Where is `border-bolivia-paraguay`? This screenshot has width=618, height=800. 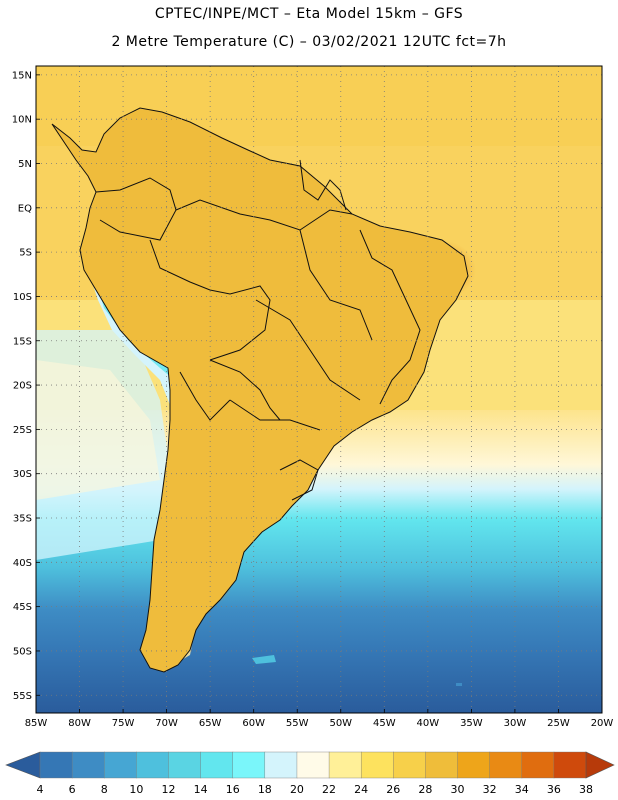 border-bolivia-paraguay is located at coordinates (245, 390).